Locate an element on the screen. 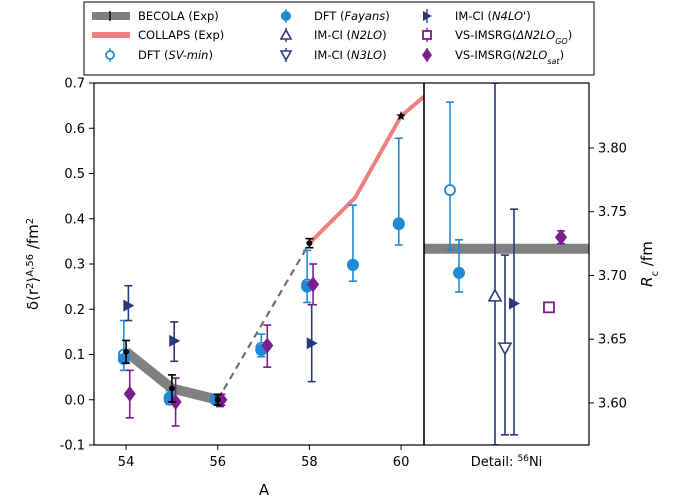 The image size is (673, 503). legend-box is located at coordinates (339, 38).